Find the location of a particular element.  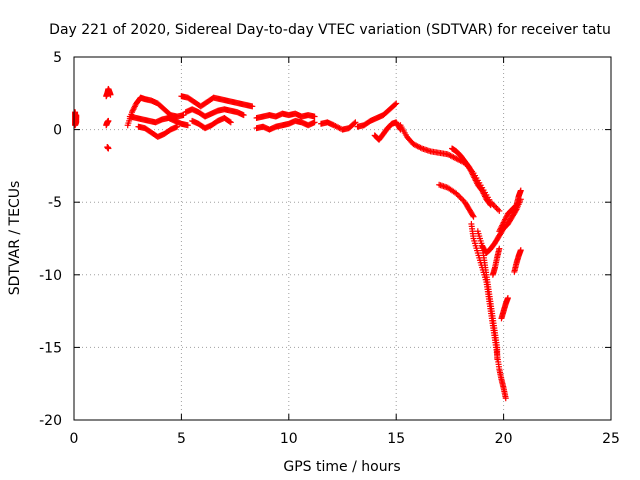

x-tick-label: 15 is located at coordinates (396, 439).